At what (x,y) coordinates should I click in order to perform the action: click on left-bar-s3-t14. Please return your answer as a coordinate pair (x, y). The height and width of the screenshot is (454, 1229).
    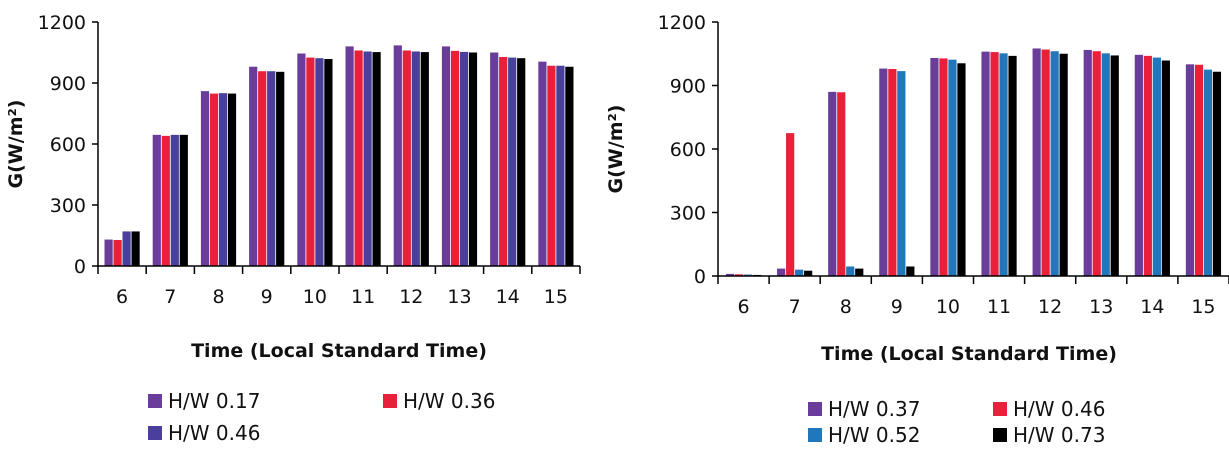
    Looking at the image, I should click on (512, 161).